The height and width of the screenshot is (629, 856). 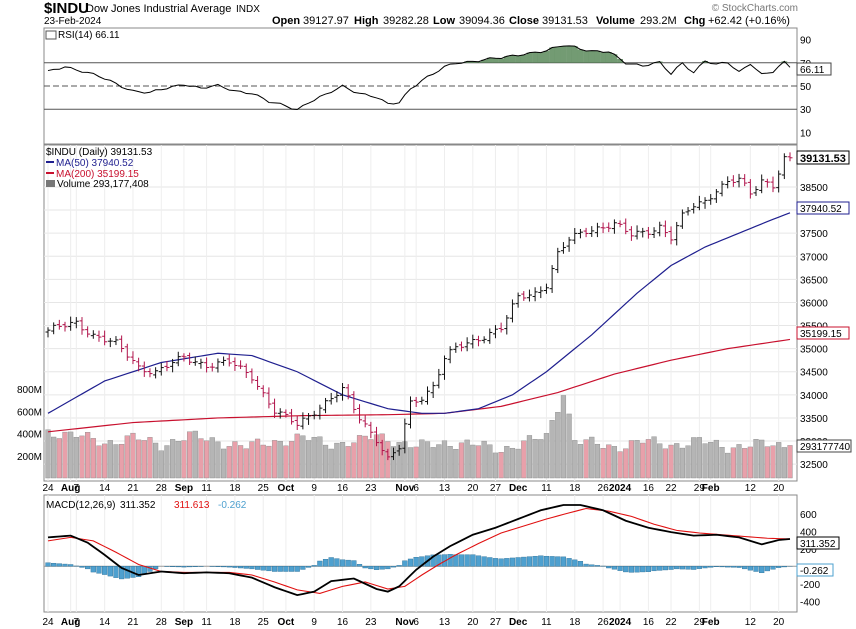 I want to click on x-axis-label: 24, so click(x=48, y=488).